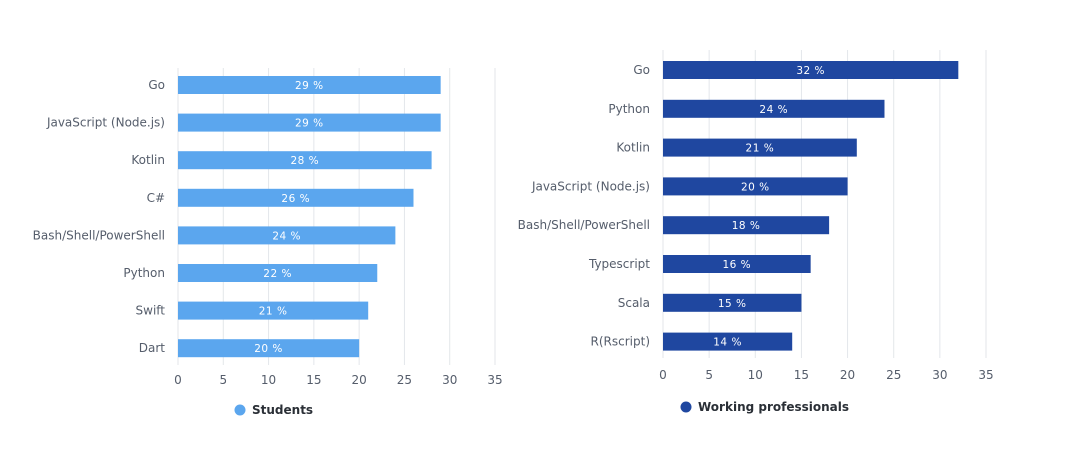 This screenshot has height=465, width=1080. I want to click on data-label: 18 %, so click(746, 226).